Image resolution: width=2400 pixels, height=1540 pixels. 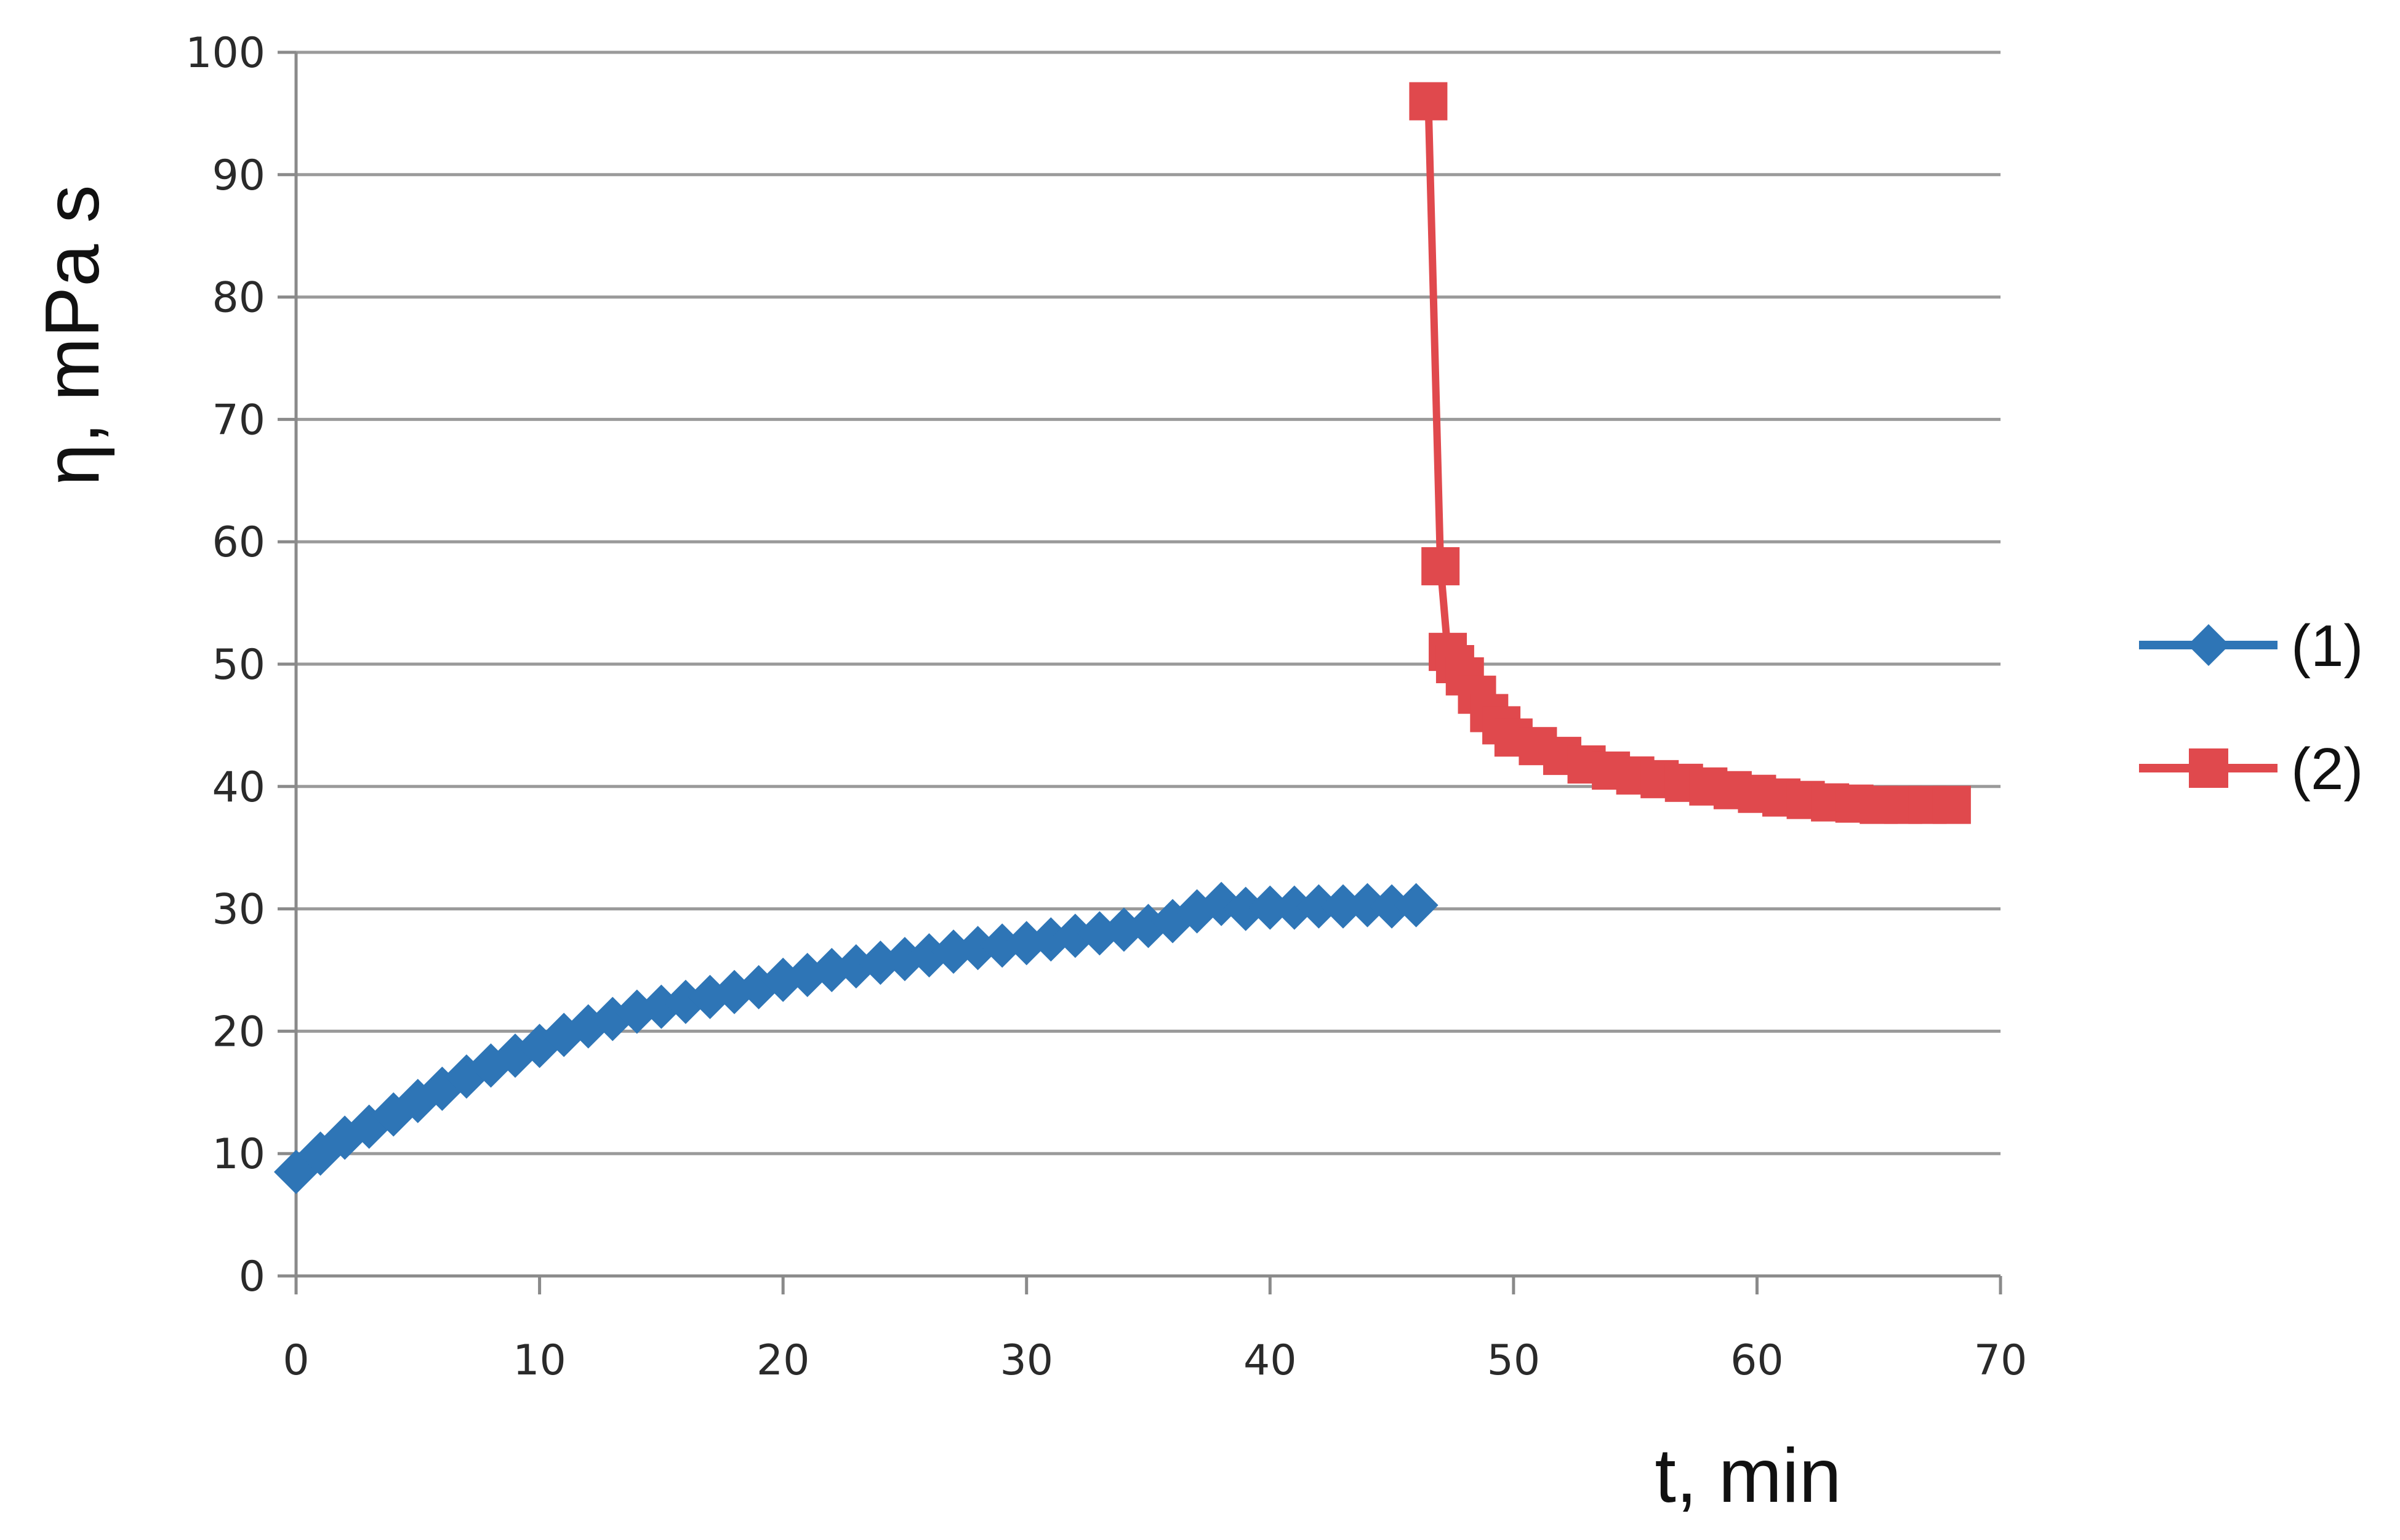 What do you see at coordinates (72, 335) in the screenshot?
I see `y-axis-title: η, mPa s` at bounding box center [72, 335].